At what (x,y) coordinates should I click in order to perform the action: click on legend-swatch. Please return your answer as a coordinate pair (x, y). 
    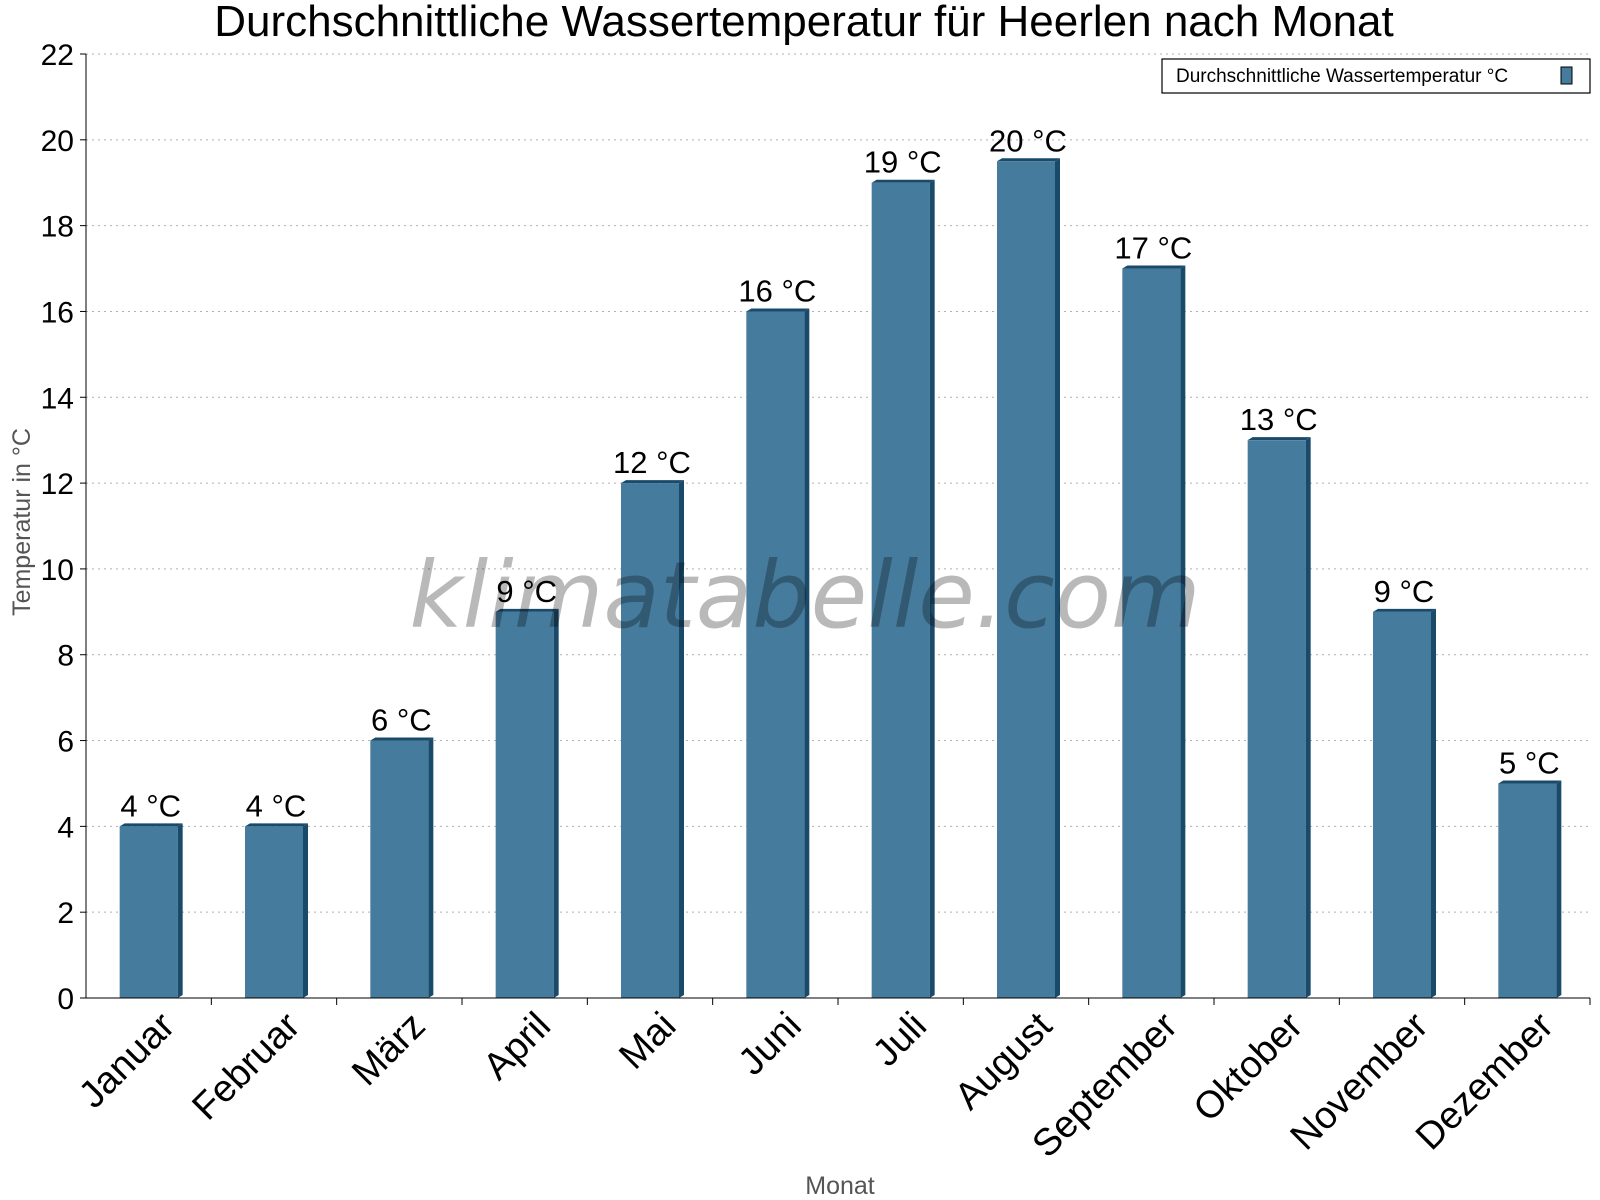
    Looking at the image, I should click on (1566, 75).